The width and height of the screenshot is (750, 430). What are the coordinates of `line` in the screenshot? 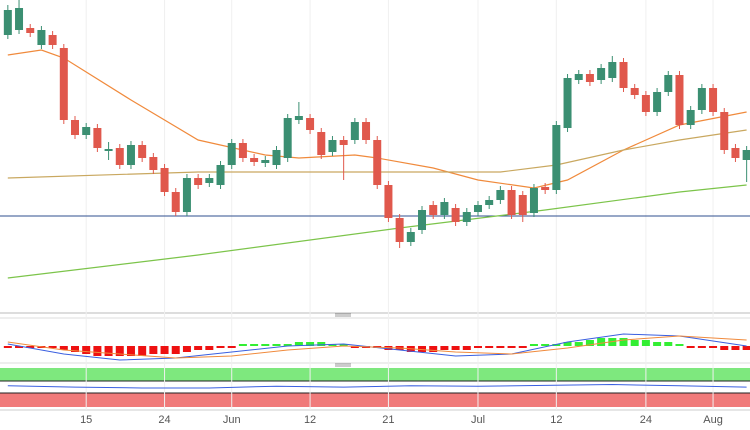 It's located at (377, 386).